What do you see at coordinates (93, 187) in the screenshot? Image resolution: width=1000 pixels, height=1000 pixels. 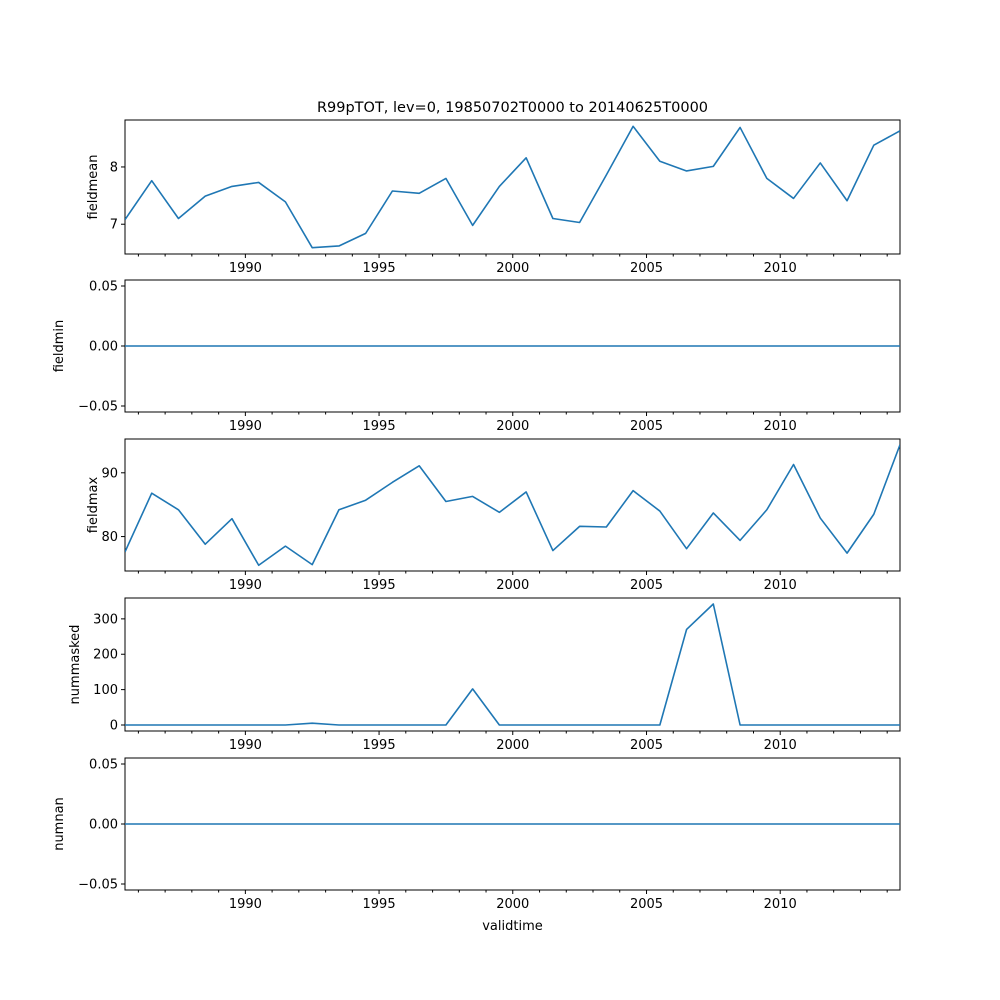 I see `y-axis-label-fieldmean: fieldmean` at bounding box center [93, 187].